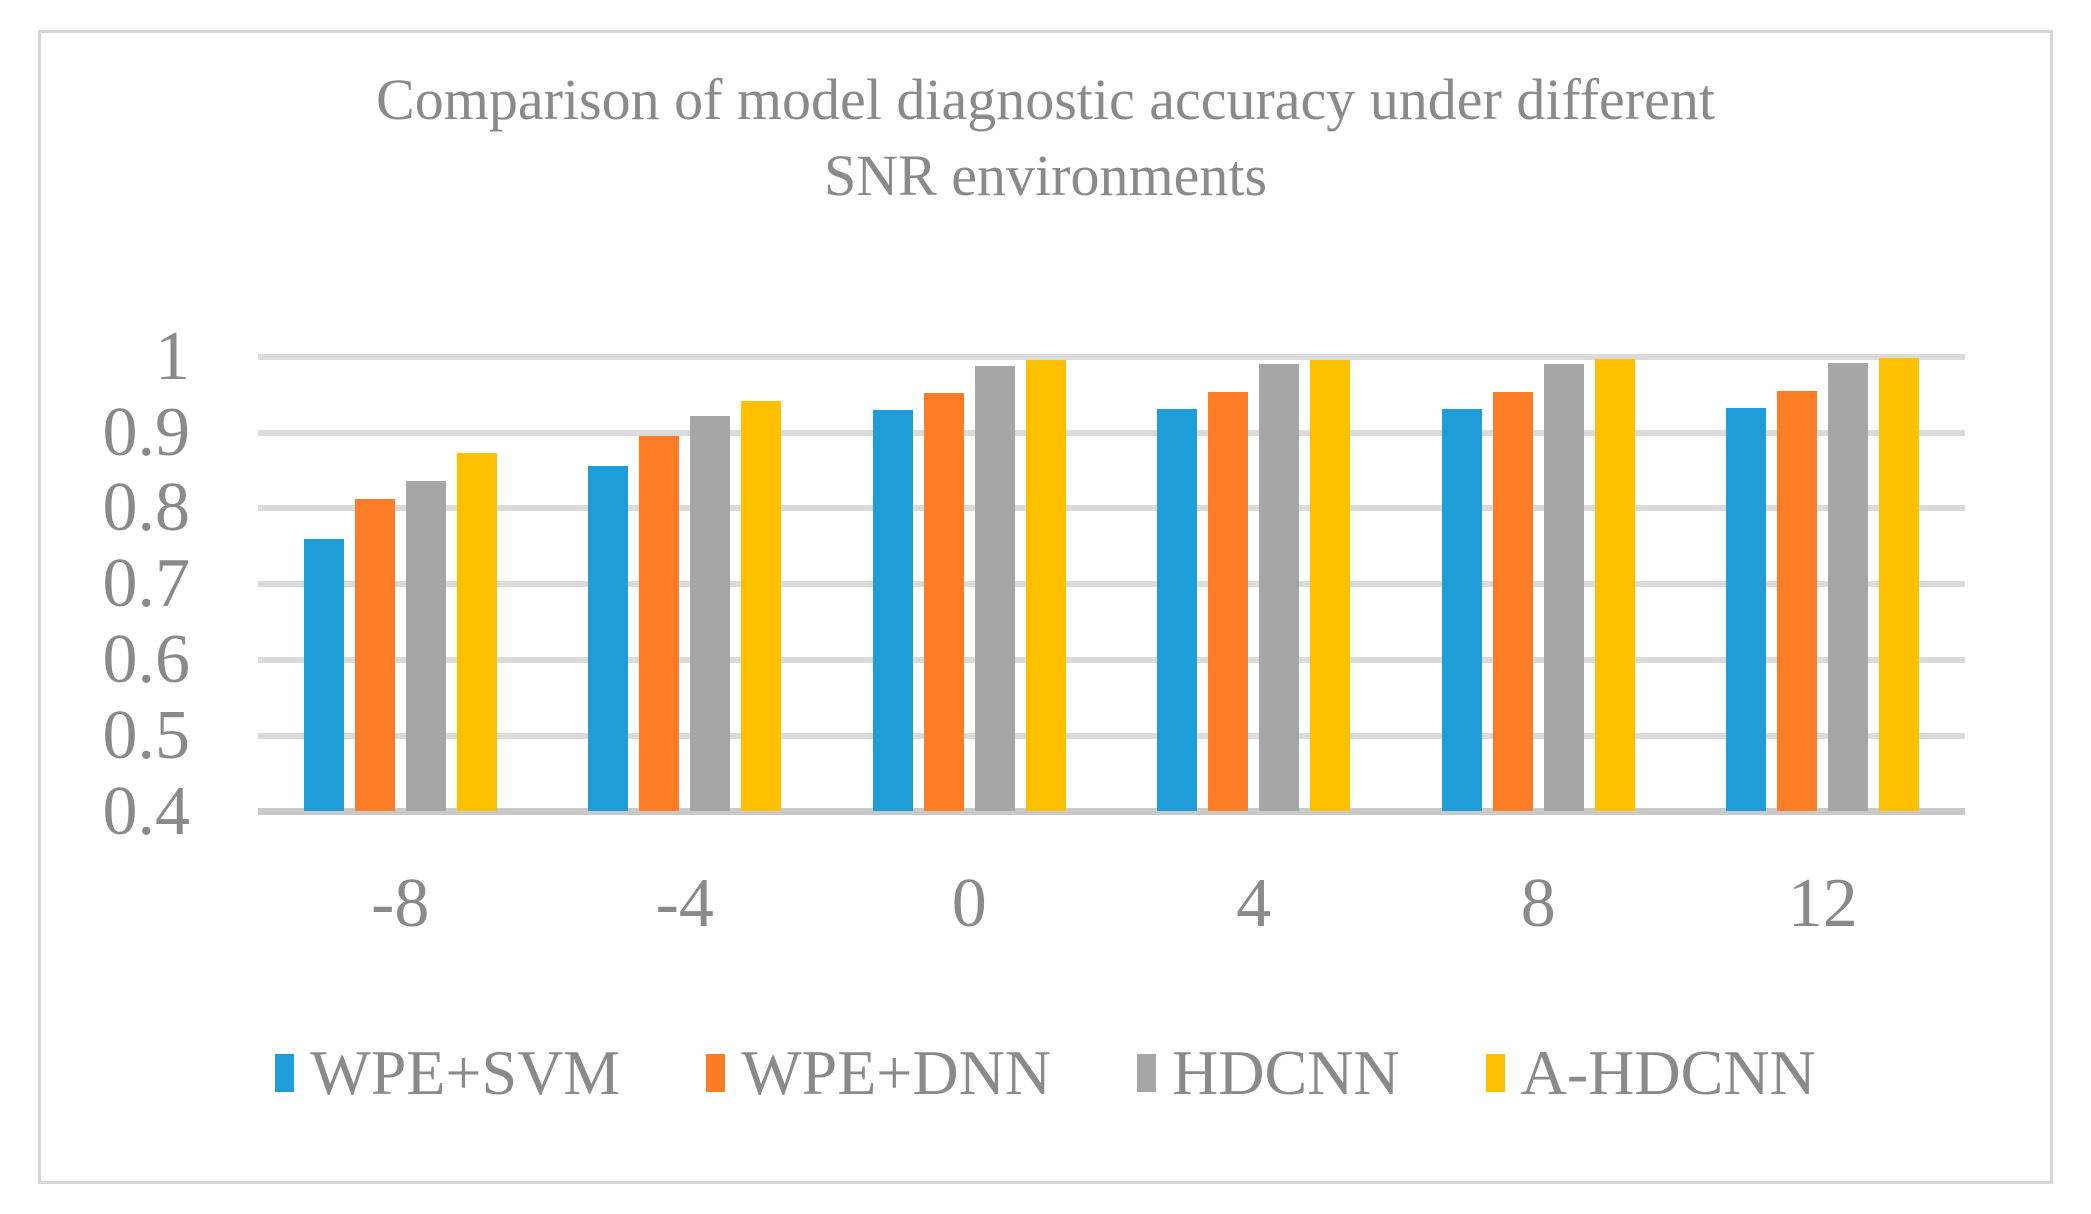 The height and width of the screenshot is (1214, 2091). Describe the element at coordinates (146, 735) in the screenshot. I see `y-tick-label: 0.5` at that location.